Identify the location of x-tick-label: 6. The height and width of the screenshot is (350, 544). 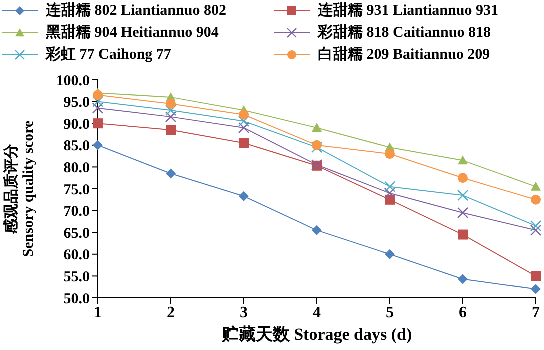
(463, 313).